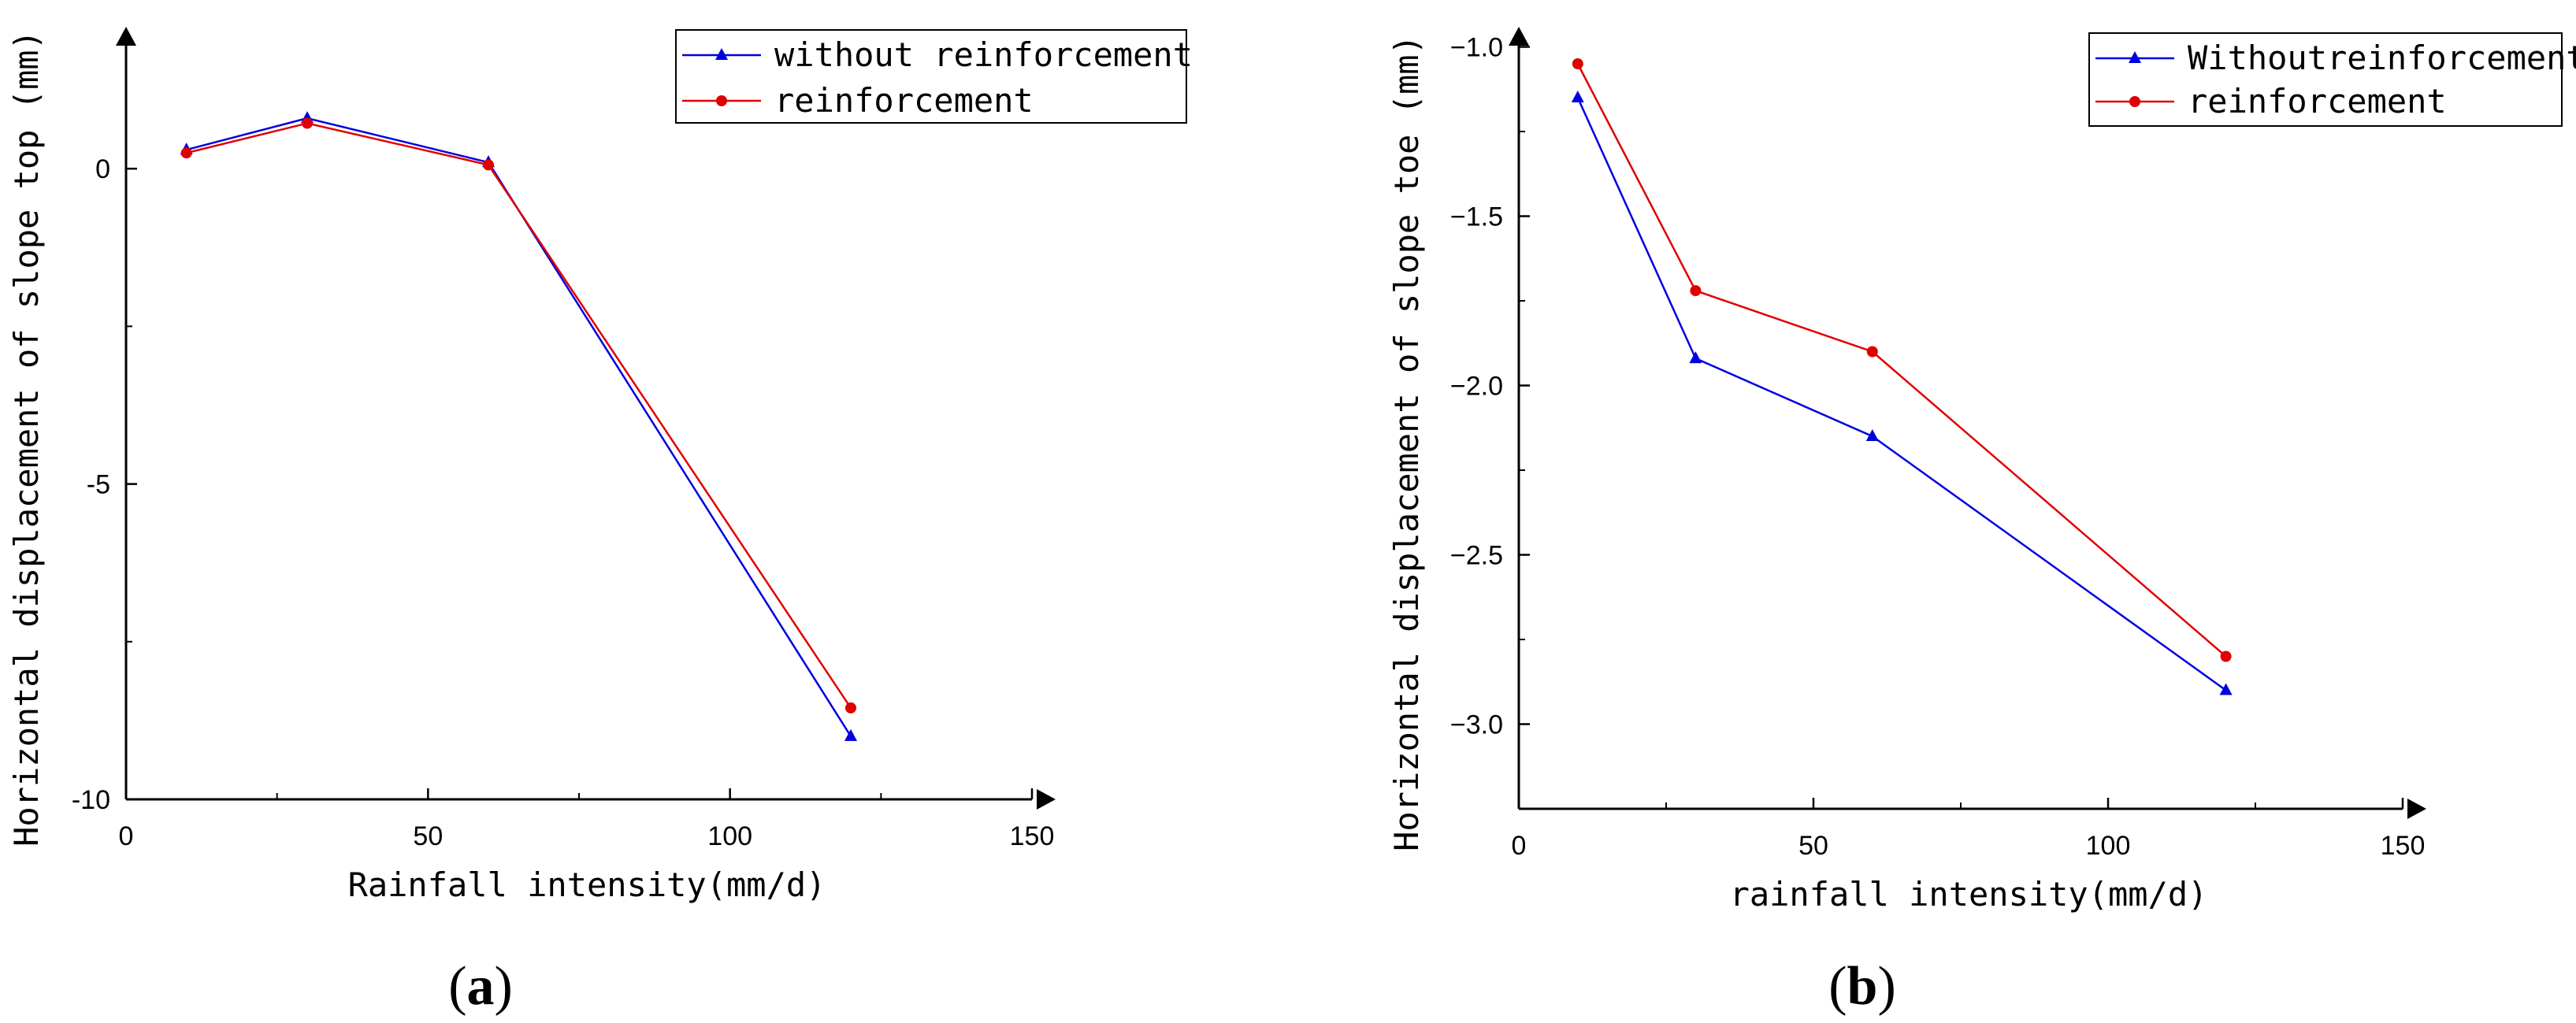  What do you see at coordinates (1476, 387) in the screenshot?
I see `y-tick-label: −2.0` at bounding box center [1476, 387].